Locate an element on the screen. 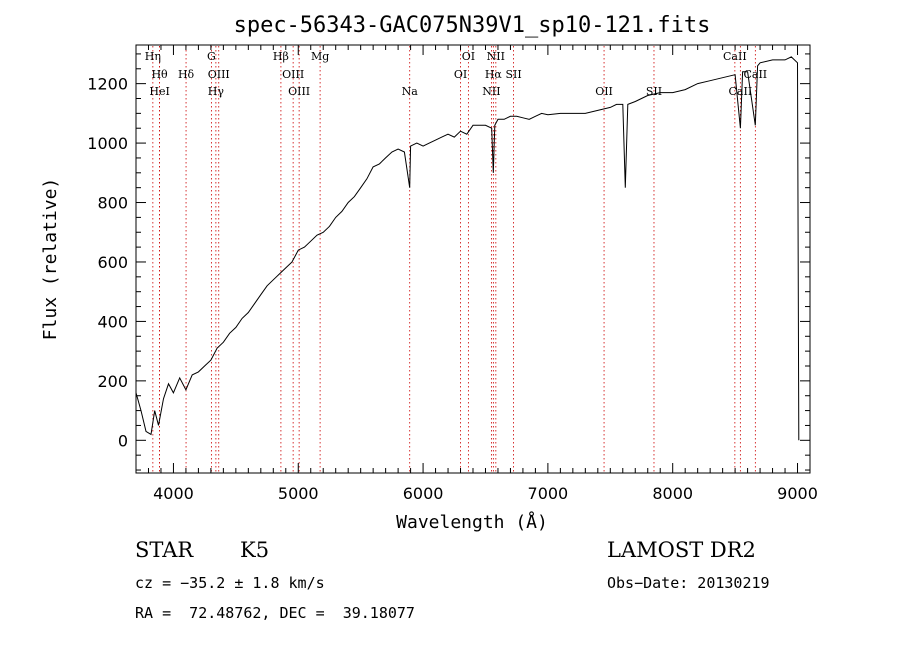 Image resolution: width=900 pixels, height=649 pixels. object-class: STAR is located at coordinates (164, 550).